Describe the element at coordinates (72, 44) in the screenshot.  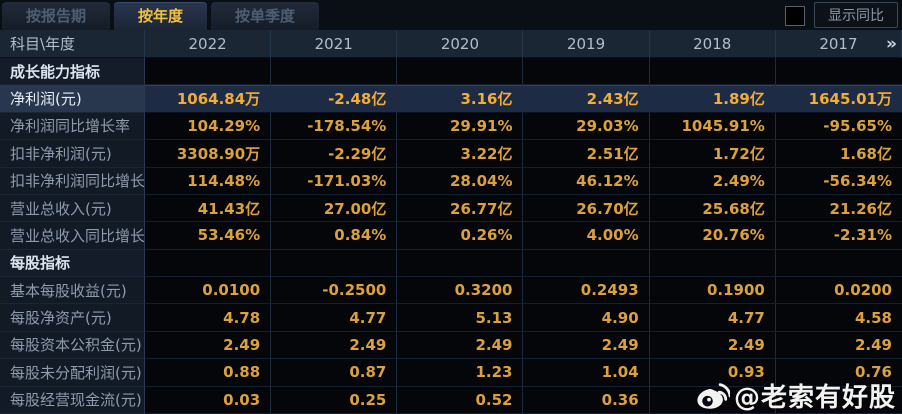
I see `table-corner-label: 科目\年度` at that location.